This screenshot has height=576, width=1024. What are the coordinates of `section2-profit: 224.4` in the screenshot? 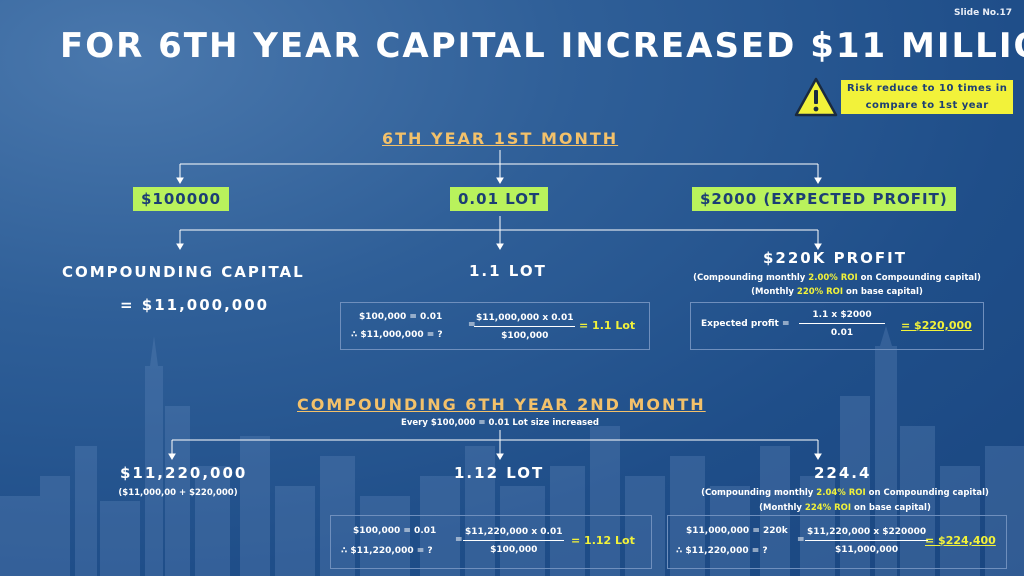 It's located at (843, 473).